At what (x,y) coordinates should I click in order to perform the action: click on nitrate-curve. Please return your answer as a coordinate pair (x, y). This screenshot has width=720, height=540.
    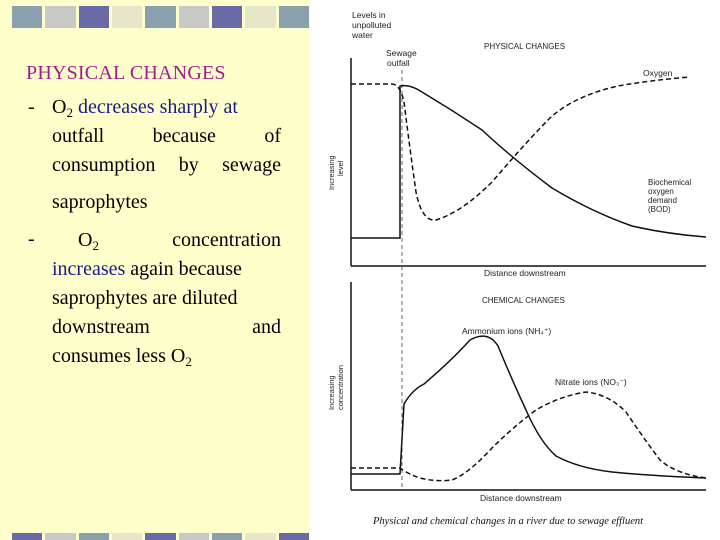
    Looking at the image, I should click on (529, 436).